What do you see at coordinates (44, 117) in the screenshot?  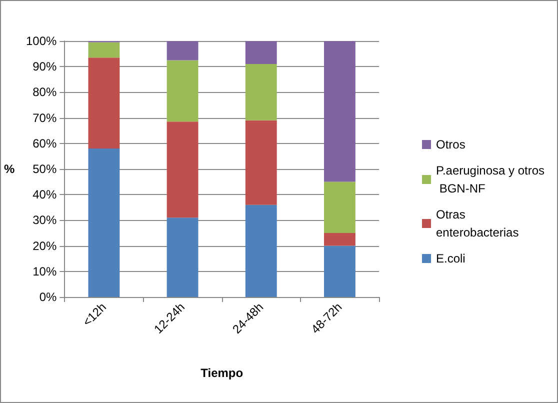 I see `y-tick-label: 70%` at bounding box center [44, 117].